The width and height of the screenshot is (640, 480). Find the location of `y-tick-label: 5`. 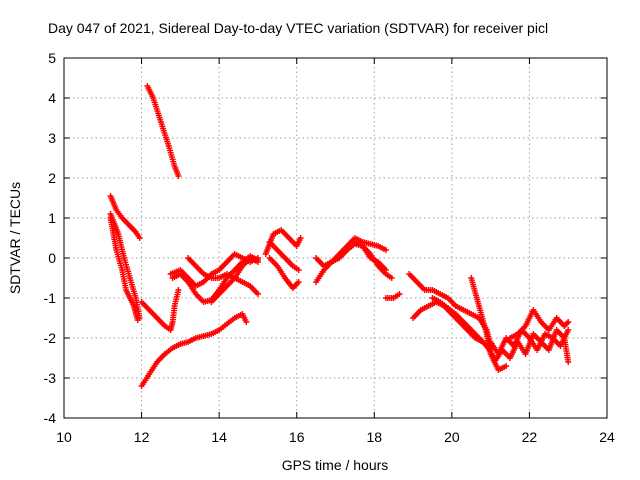

y-tick-label: 5 is located at coordinates (52, 58).